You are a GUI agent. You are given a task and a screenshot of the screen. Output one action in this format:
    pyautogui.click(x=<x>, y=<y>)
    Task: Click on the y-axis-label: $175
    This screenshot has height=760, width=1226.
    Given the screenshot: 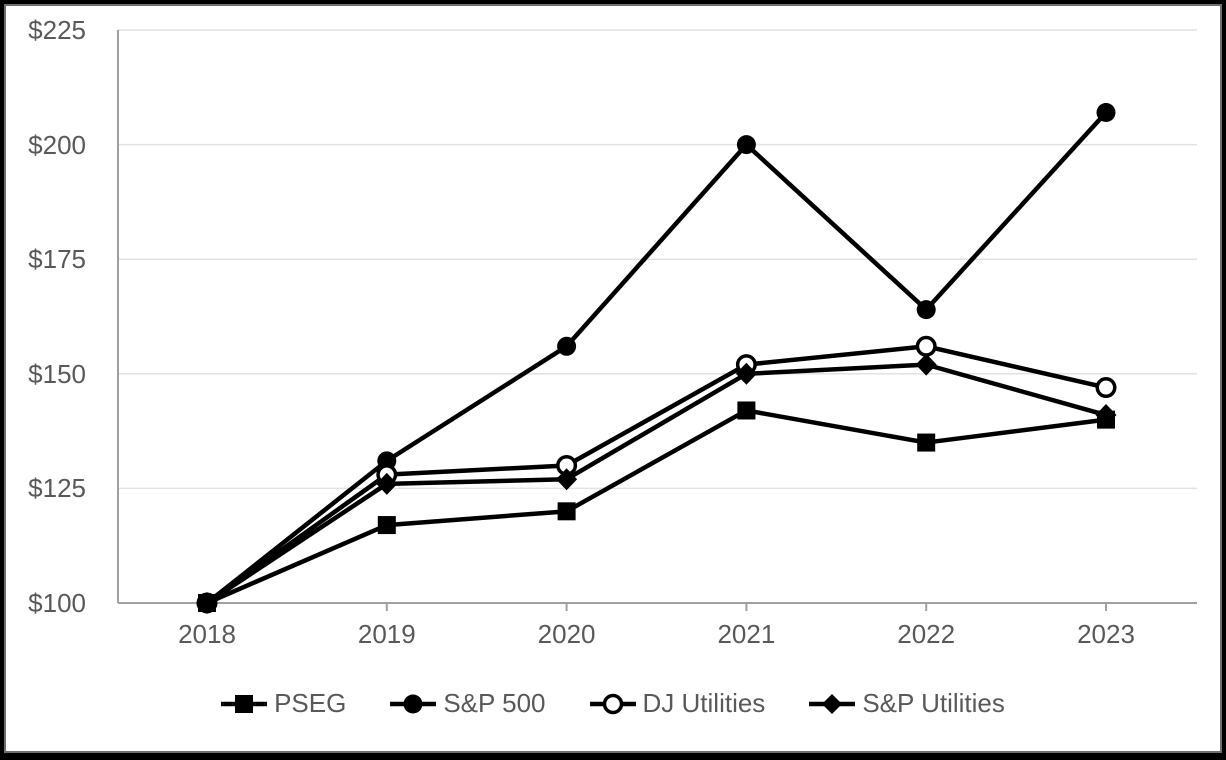 What is the action you would take?
    pyautogui.click(x=57, y=259)
    